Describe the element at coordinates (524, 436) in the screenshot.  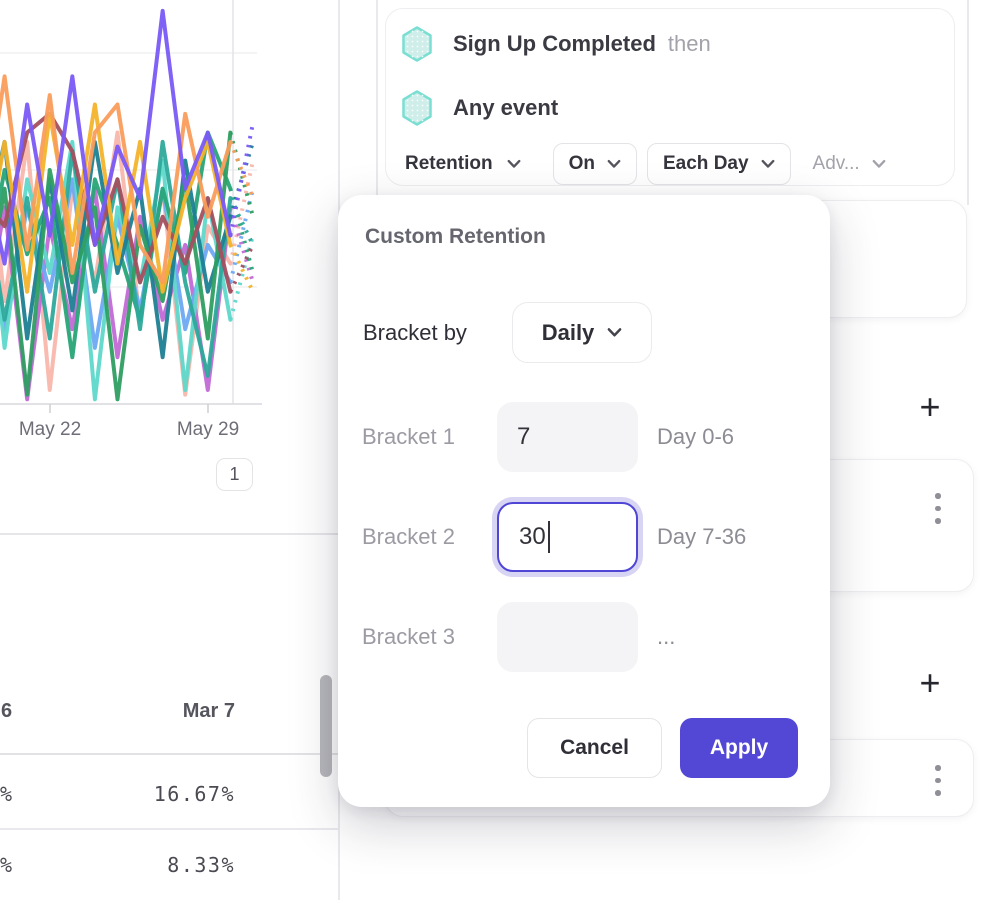
I see `bracket-1-value: 7` at that location.